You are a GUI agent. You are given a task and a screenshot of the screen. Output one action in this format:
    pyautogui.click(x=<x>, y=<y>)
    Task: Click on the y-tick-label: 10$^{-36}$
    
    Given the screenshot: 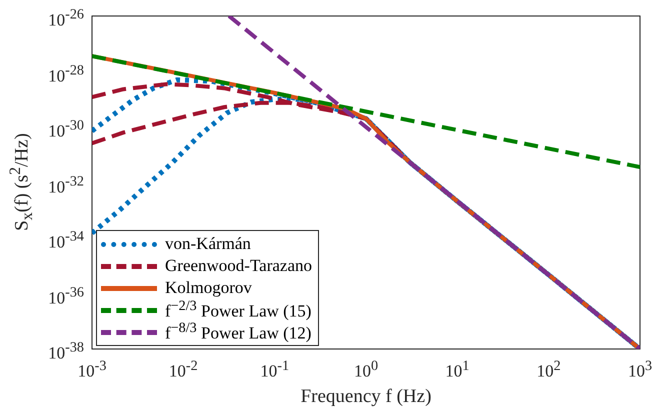 What is the action you would take?
    pyautogui.click(x=66, y=295)
    